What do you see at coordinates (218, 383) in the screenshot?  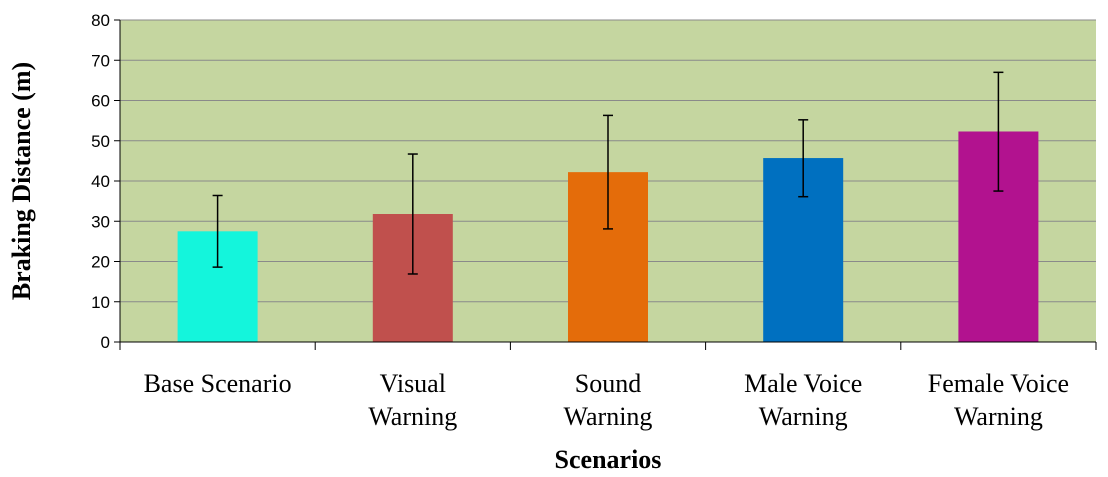 I see `x-category-label: Base Scenario` at bounding box center [218, 383].